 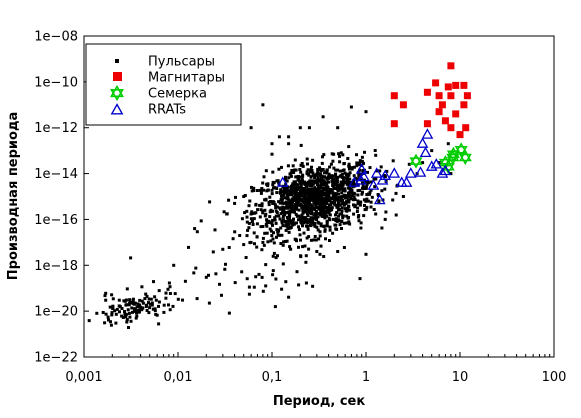 What do you see at coordinates (181, 62) in the screenshot?
I see `legend-label-pulsars: Пульсары` at bounding box center [181, 62].